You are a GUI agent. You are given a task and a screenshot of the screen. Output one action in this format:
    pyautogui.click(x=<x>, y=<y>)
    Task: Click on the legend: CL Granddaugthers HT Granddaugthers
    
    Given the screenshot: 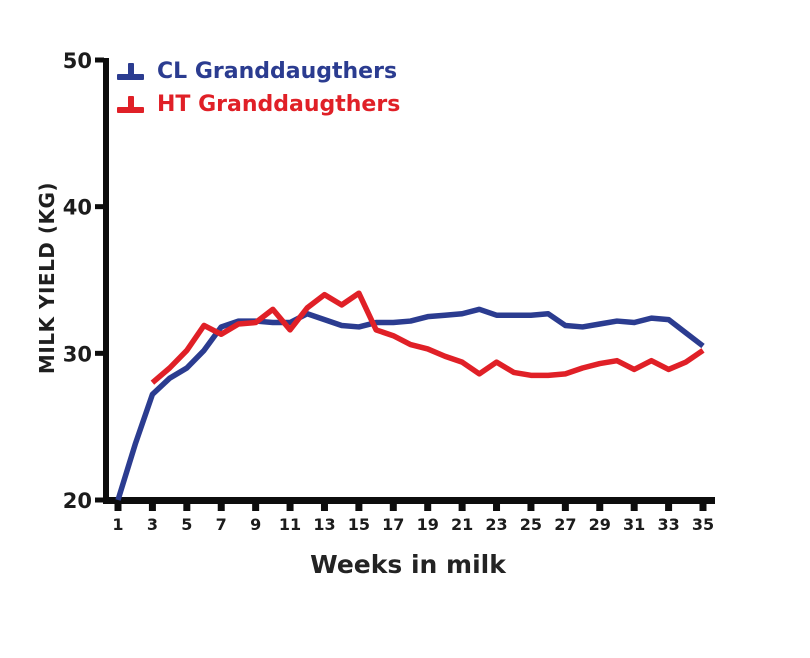 What is the action you would take?
    pyautogui.click(x=258, y=91)
    